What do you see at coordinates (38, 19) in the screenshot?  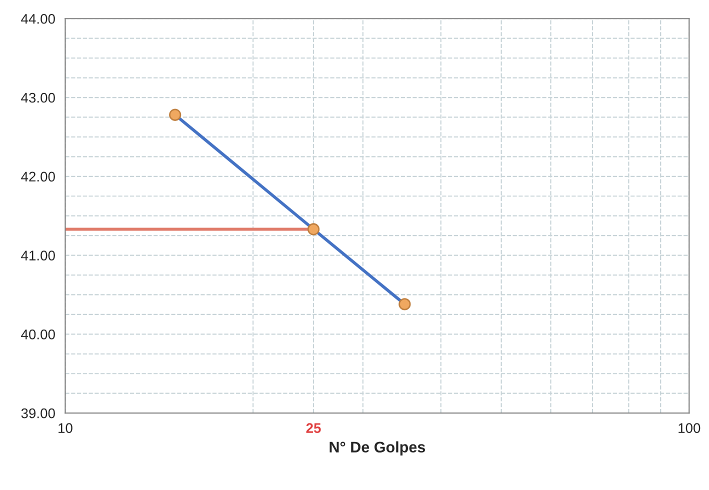 I see `y-tick-label: 44.00` at bounding box center [38, 19].